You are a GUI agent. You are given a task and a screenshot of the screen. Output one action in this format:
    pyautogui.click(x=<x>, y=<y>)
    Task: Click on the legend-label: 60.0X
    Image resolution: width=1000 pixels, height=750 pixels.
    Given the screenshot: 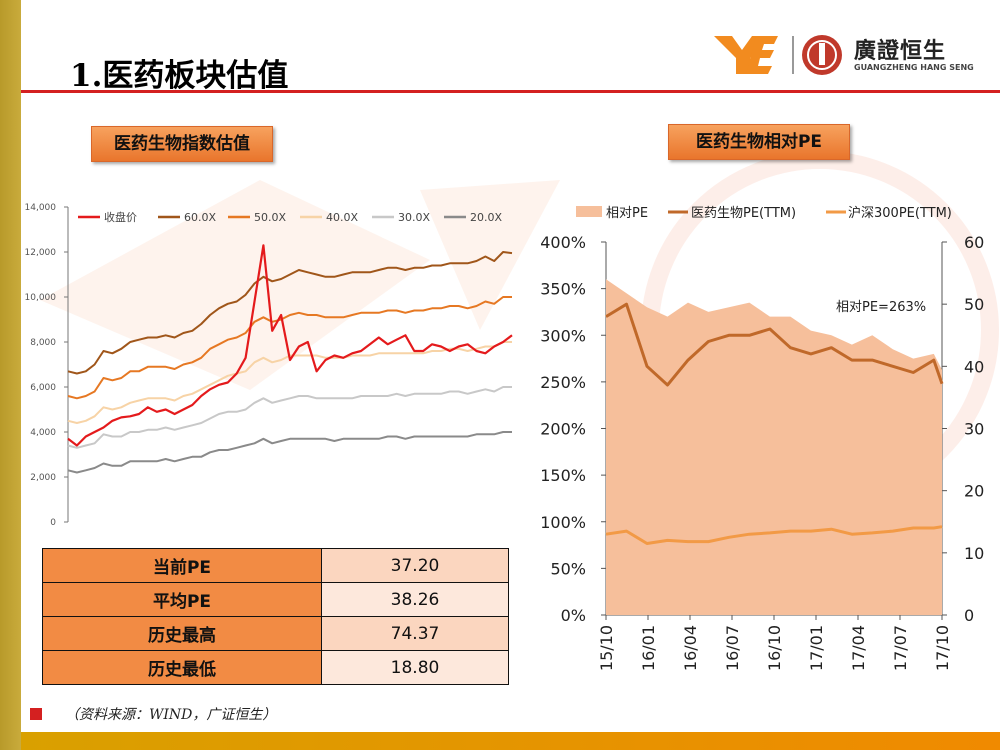 What is the action you would take?
    pyautogui.click(x=200, y=217)
    